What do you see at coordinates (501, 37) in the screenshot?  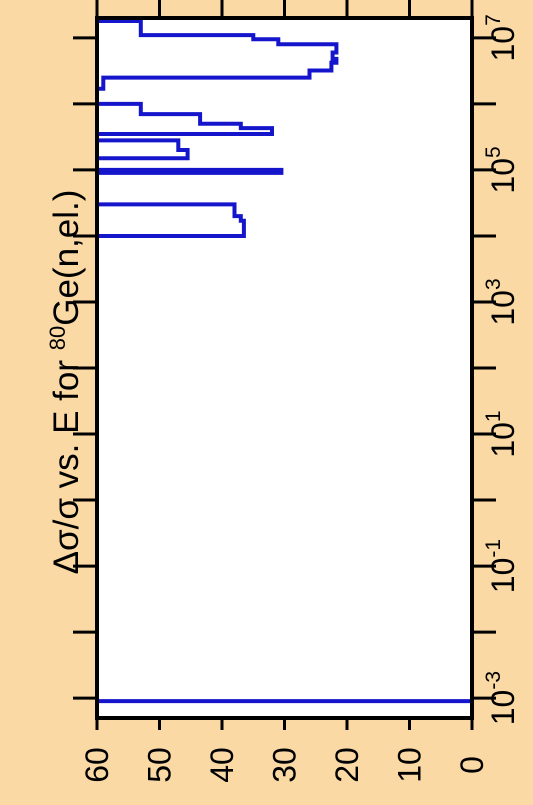 I see `energy-tick-label: 107` at bounding box center [501, 37].